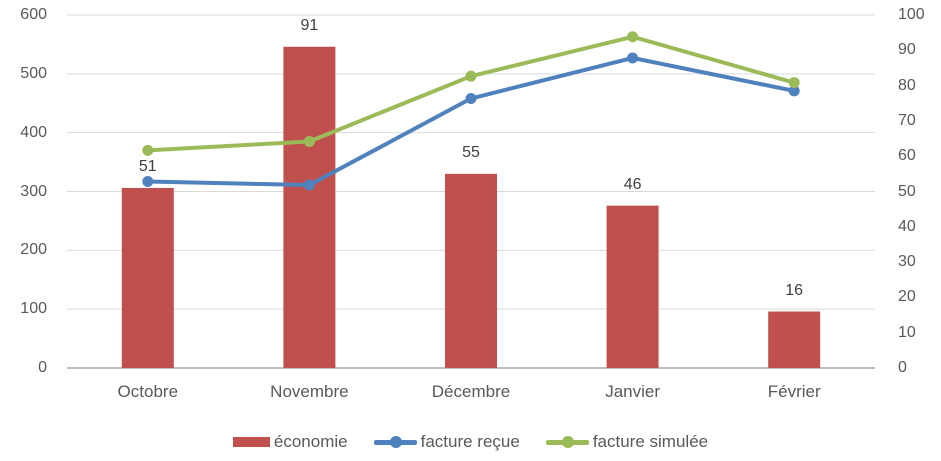 The height and width of the screenshot is (461, 941). What do you see at coordinates (33, 250) in the screenshot?
I see `left-axis-tick: 200` at bounding box center [33, 250].